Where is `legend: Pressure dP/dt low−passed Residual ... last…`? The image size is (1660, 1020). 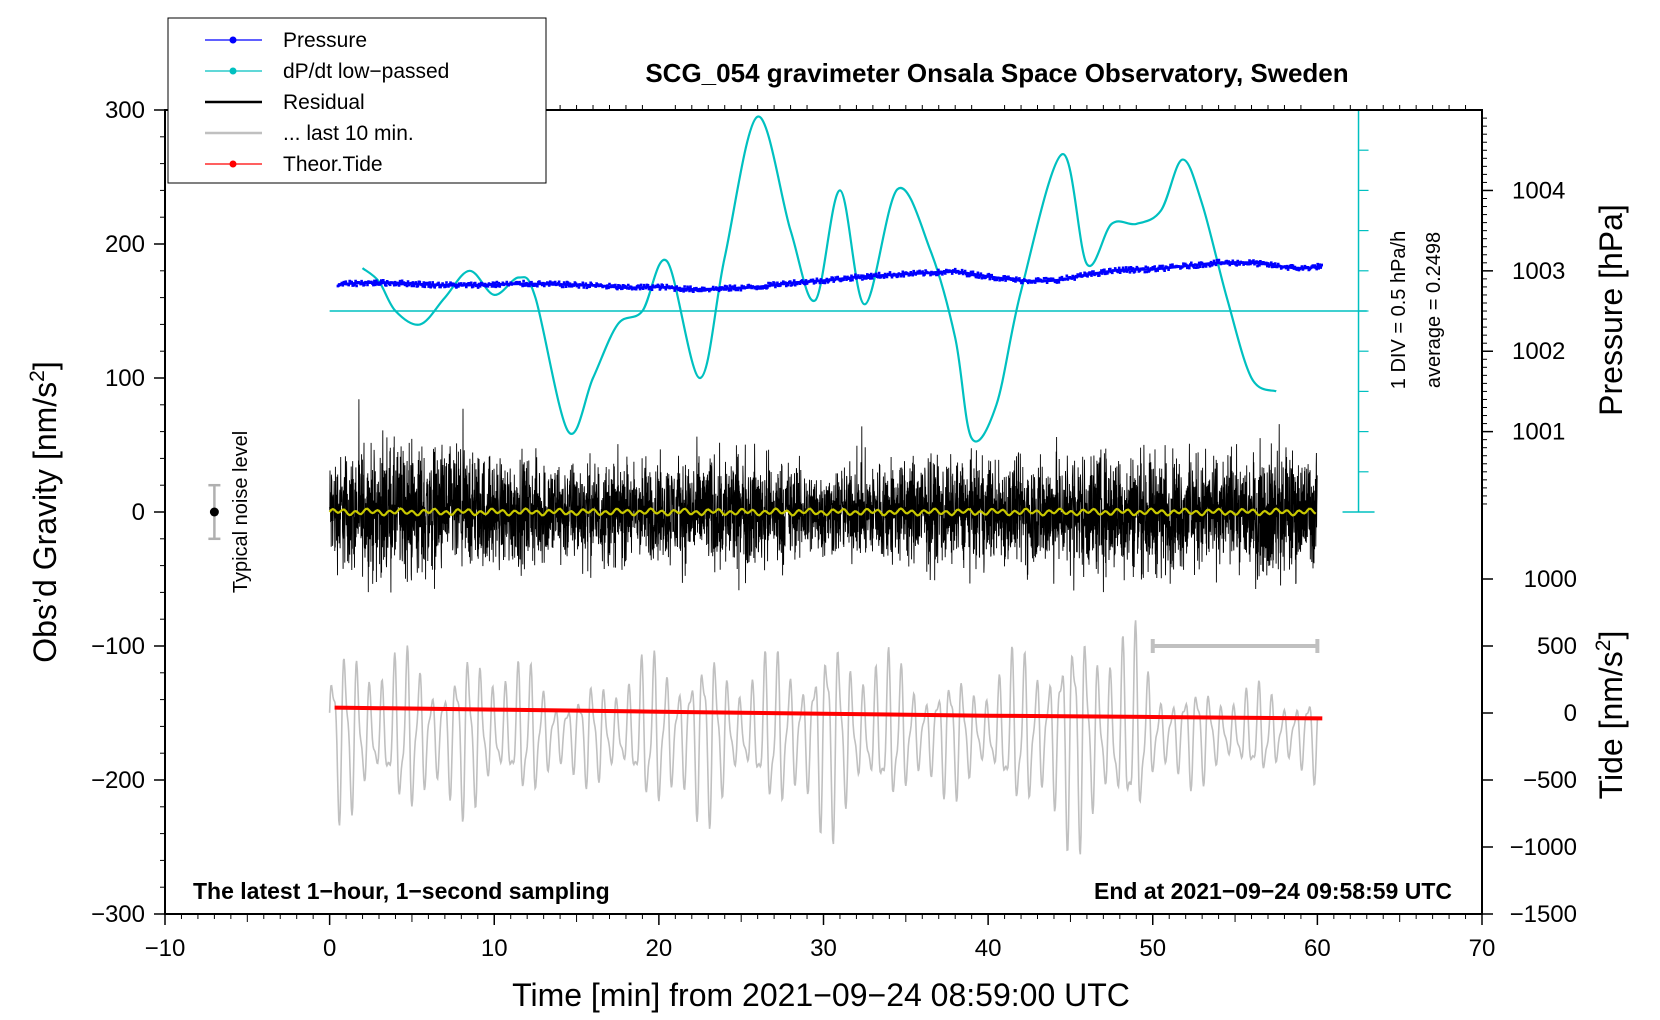 legend: Pressure dP/dt low−passed Residual ... last… is located at coordinates (357, 100).